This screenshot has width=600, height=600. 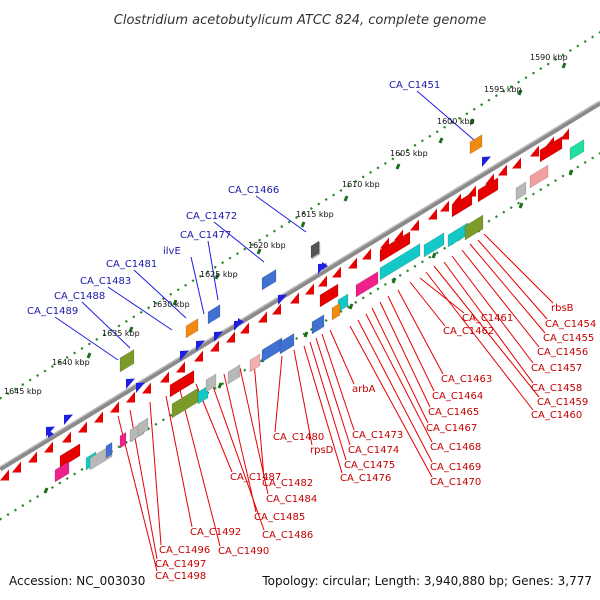 I want to click on reverse-gene-label: rpsD, so click(x=322, y=450).